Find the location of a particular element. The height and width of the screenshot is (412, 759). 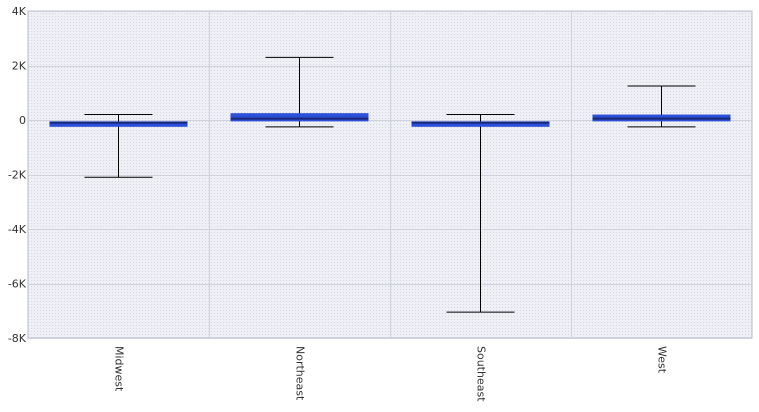

box-southeast is located at coordinates (480, 213).